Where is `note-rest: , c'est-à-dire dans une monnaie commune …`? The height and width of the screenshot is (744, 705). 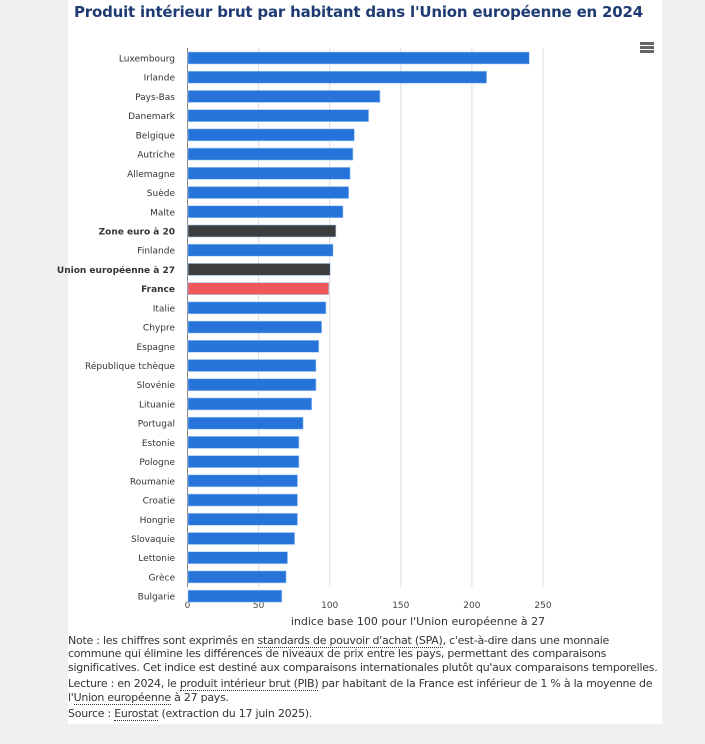 note-rest: , c'est-à-dire dans une monnaie commune … is located at coordinates (363, 654).